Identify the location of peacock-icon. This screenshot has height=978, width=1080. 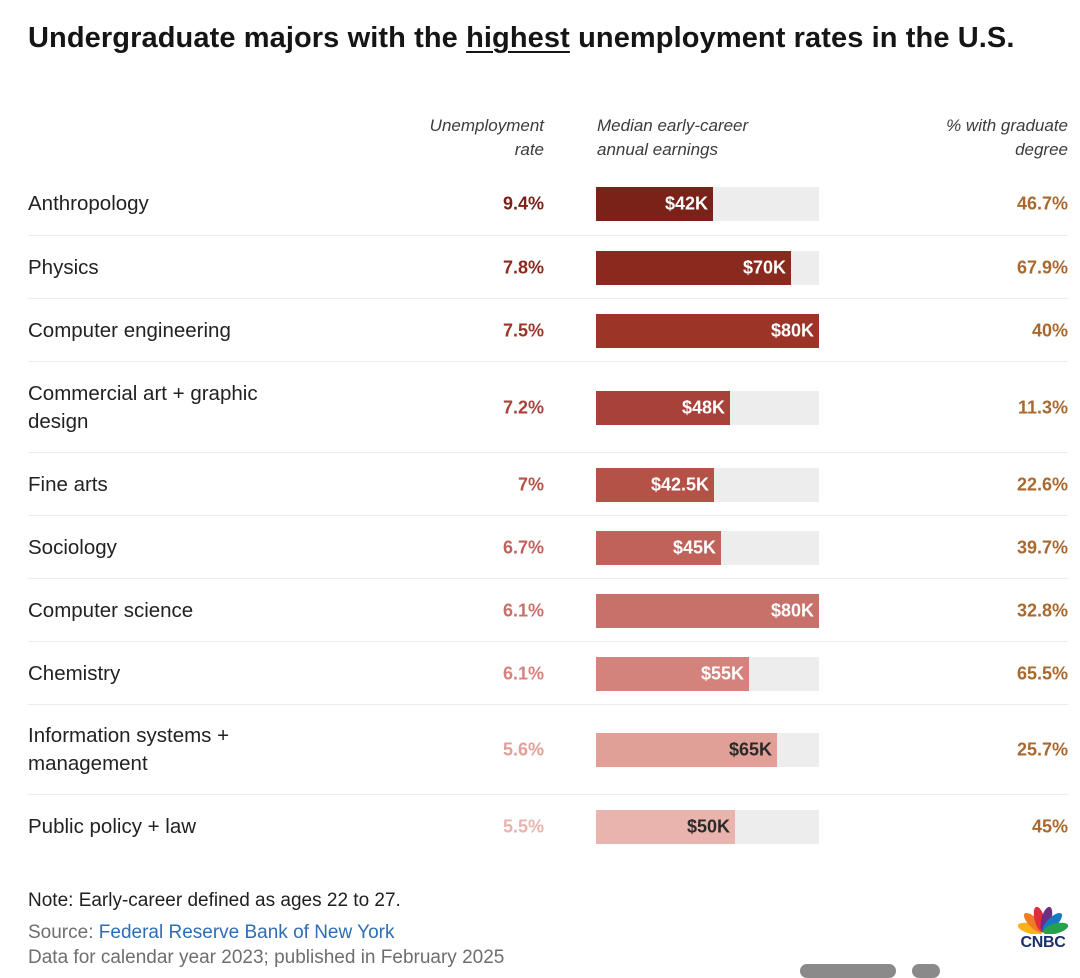
(1043, 920).